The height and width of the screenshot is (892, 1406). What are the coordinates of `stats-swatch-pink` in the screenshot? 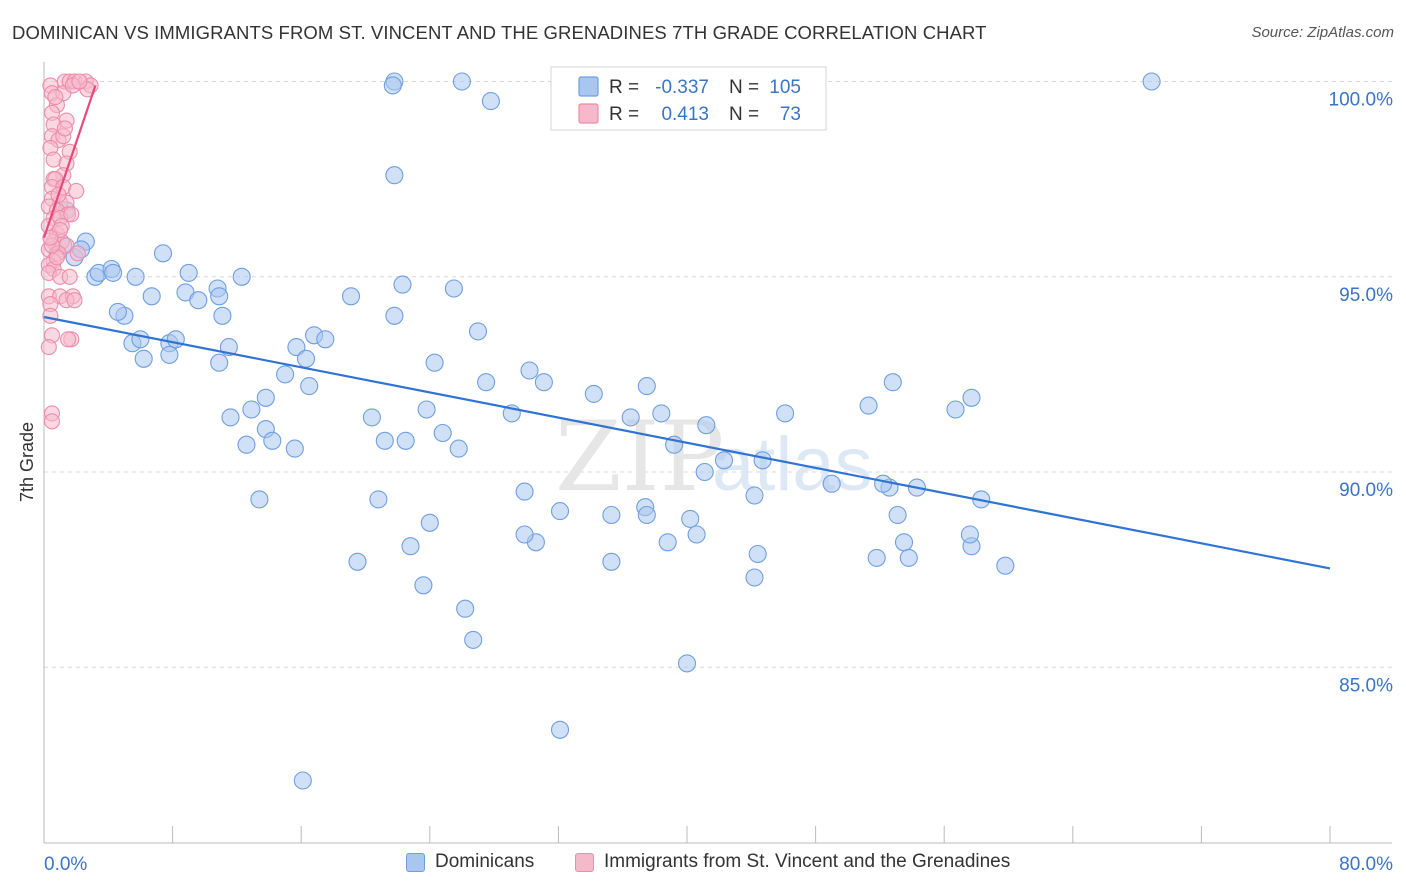 It's located at (588, 113).